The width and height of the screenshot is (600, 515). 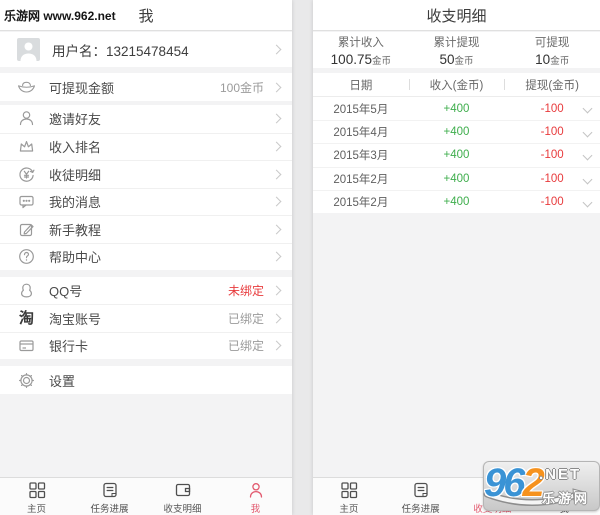 I want to click on tab-income-detail: 收支明细, so click(x=182, y=496).